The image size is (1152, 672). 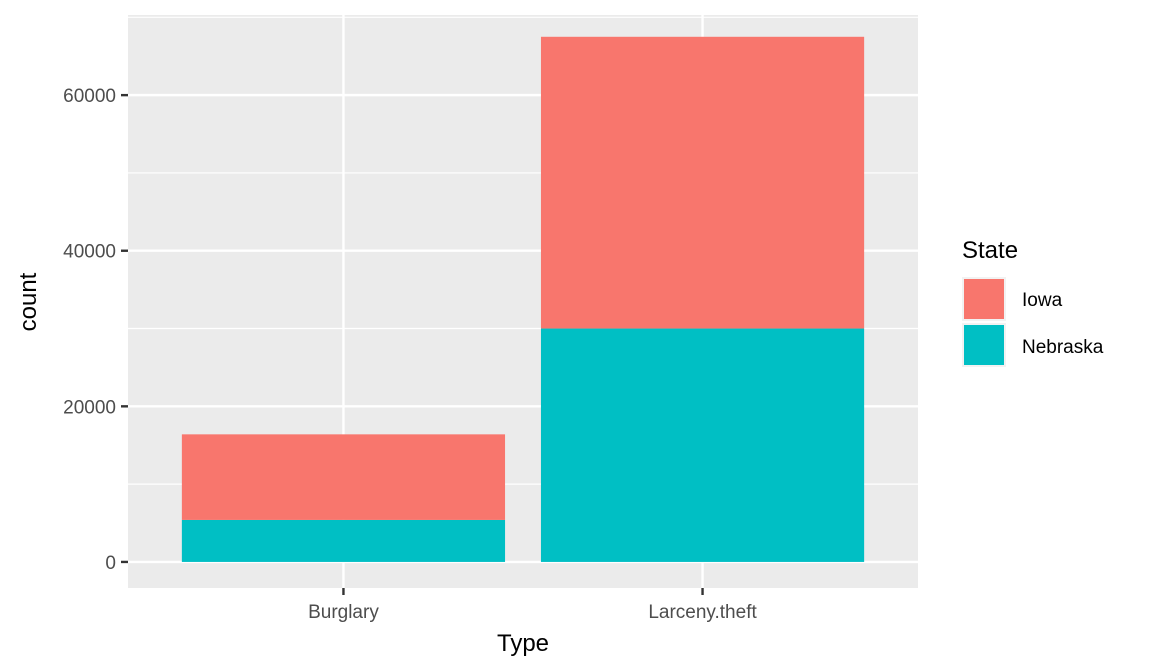 What do you see at coordinates (702, 182) in the screenshot?
I see `bar-larceny-theft-iowa` at bounding box center [702, 182].